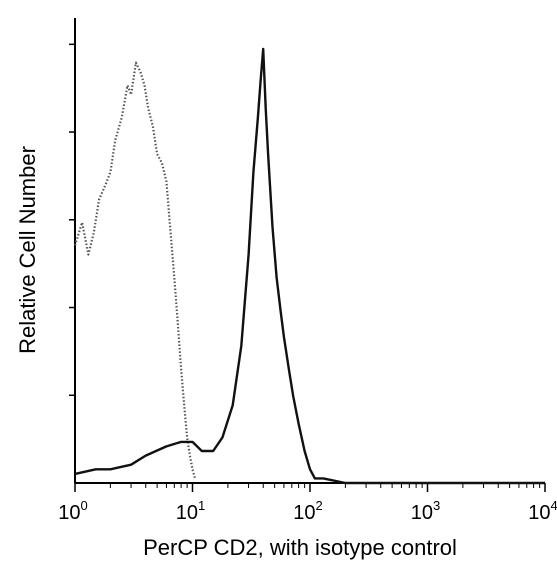 The image size is (557, 562). I want to click on y-axis-title: Relative Cell Number, so click(27, 250).